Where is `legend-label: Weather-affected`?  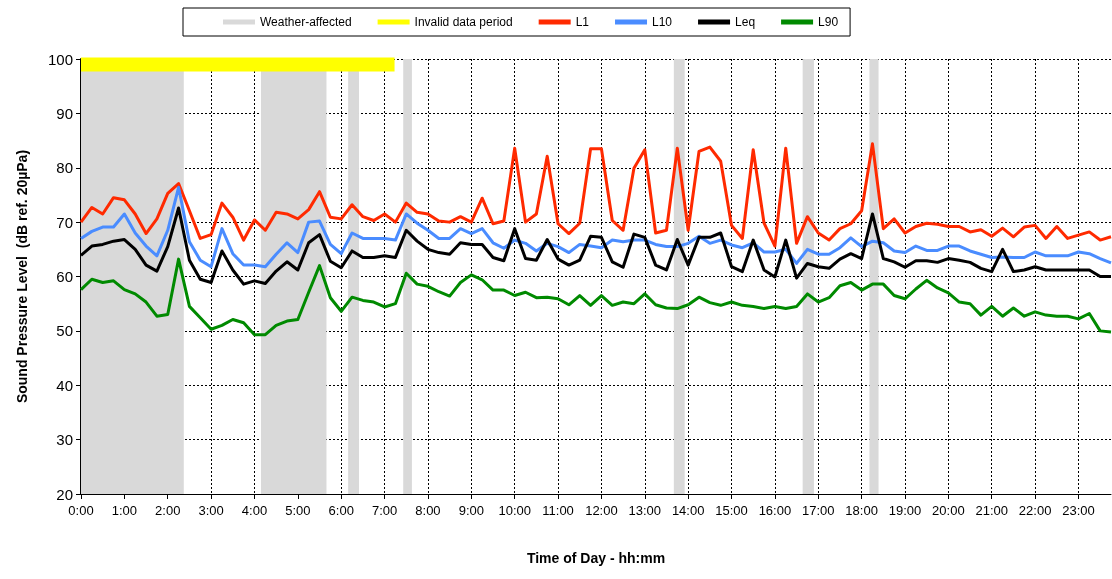 legend-label: Weather-affected is located at coordinates (306, 22).